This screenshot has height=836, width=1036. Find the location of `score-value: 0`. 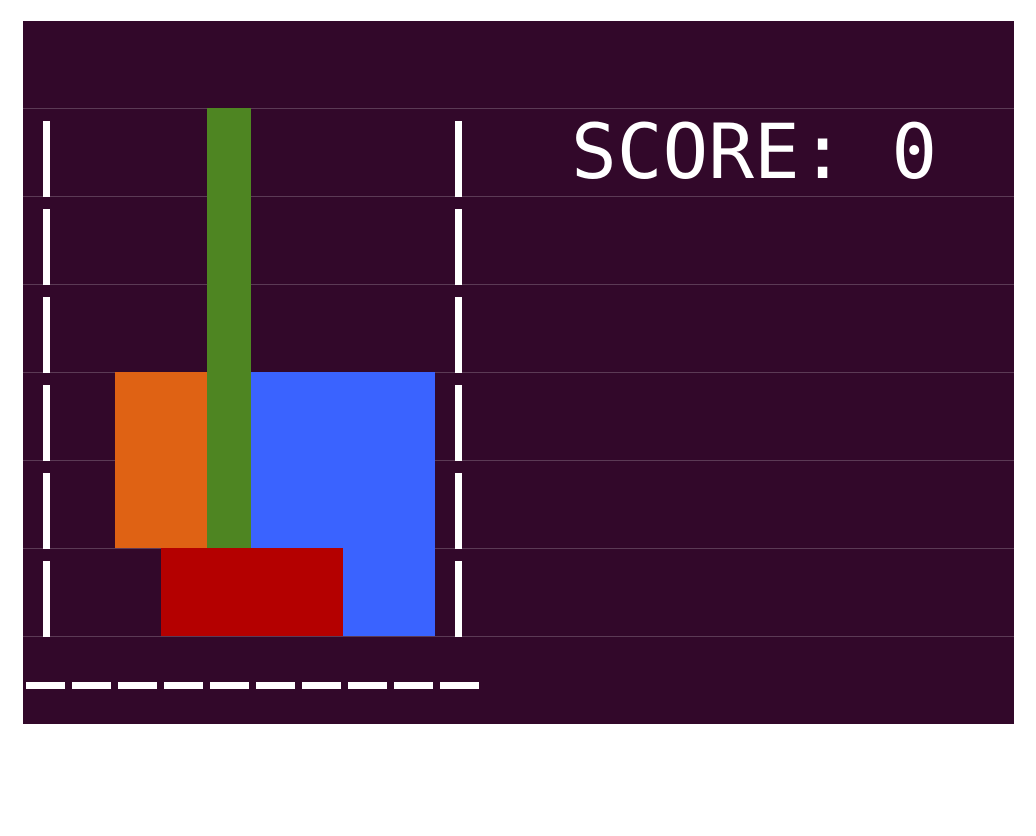

score-value: 0 is located at coordinates (914, 151).